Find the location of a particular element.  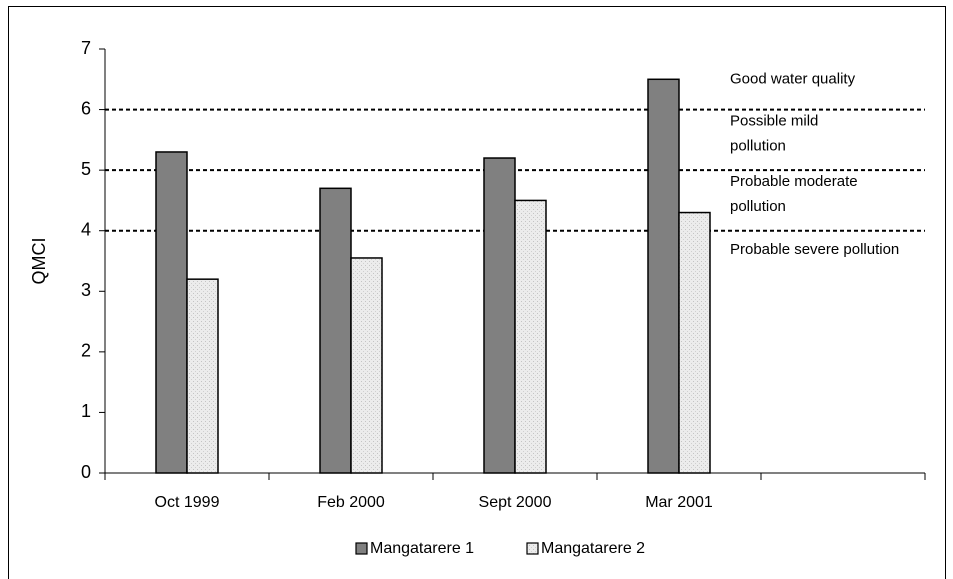

annotation: Probable moderate is located at coordinates (794, 181).